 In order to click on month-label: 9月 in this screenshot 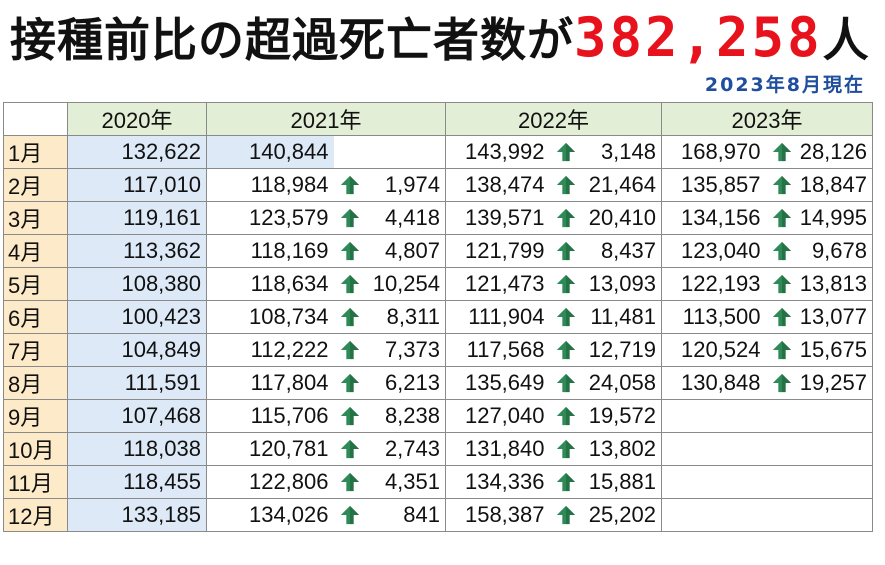, I will do `click(35, 416)`.